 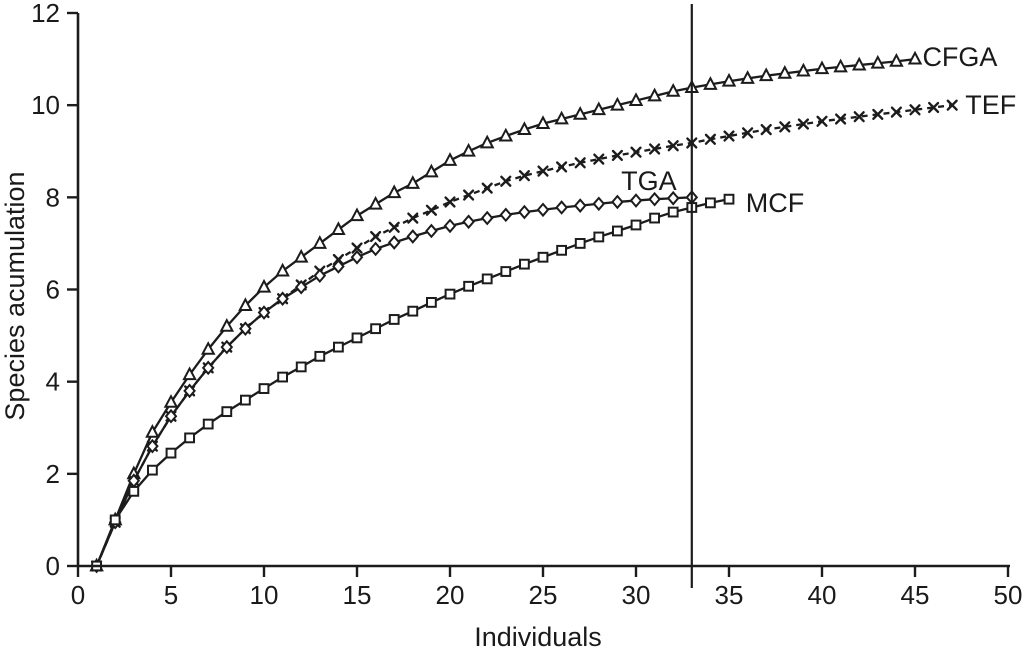 What do you see at coordinates (450, 595) in the screenshot?
I see `x-tick-label: 20` at bounding box center [450, 595].